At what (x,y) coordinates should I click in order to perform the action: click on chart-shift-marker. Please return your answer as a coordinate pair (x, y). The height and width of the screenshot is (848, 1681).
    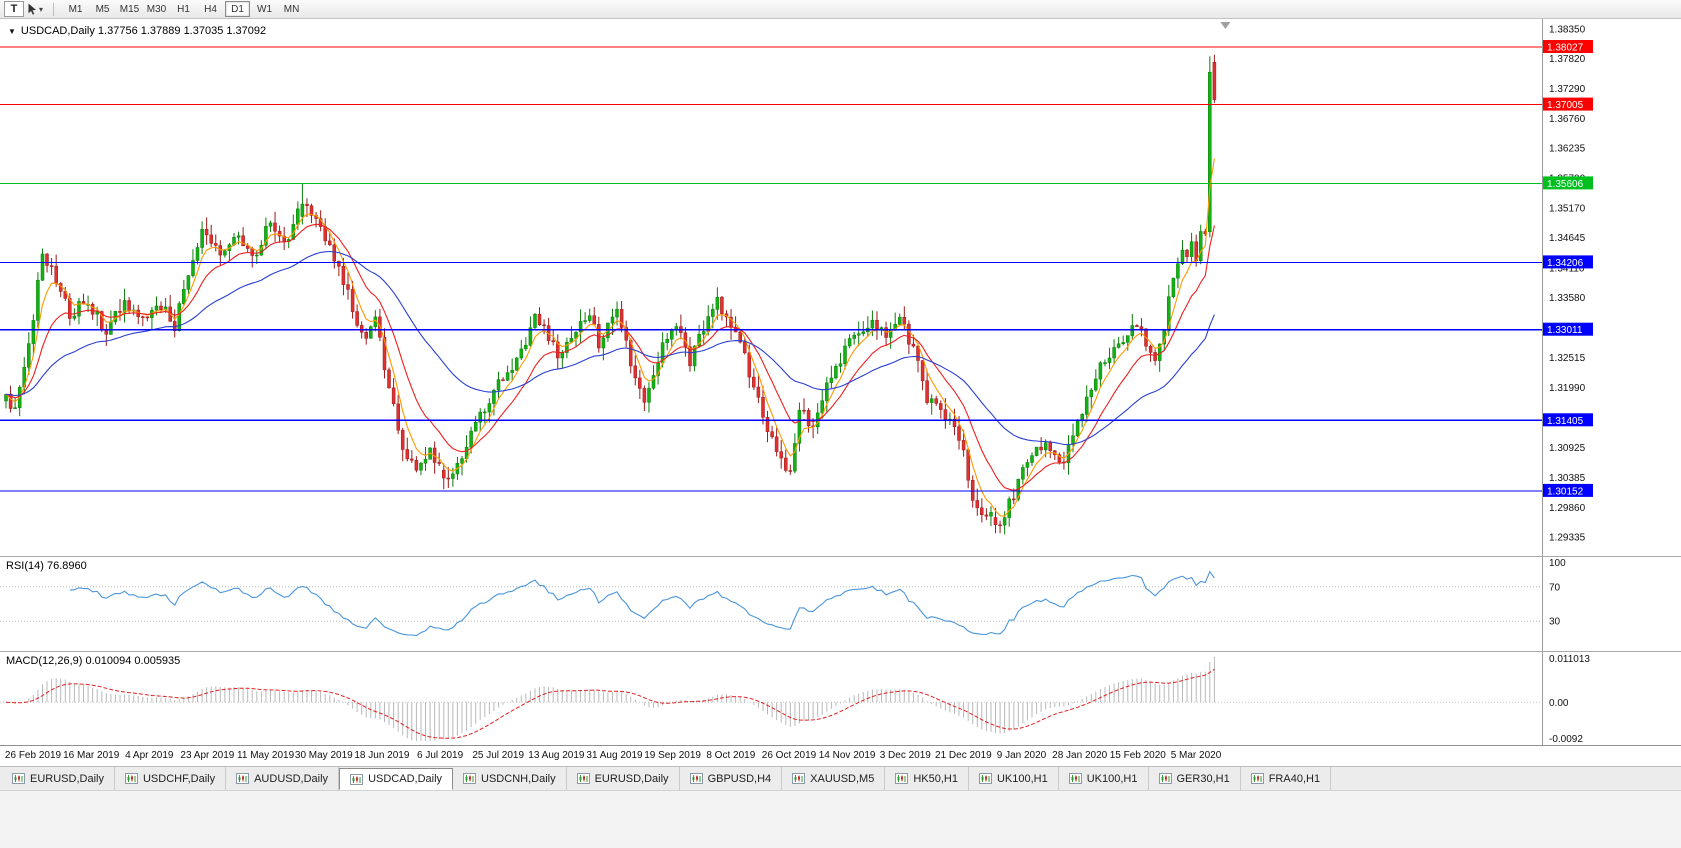
    Looking at the image, I should click on (1225, 25).